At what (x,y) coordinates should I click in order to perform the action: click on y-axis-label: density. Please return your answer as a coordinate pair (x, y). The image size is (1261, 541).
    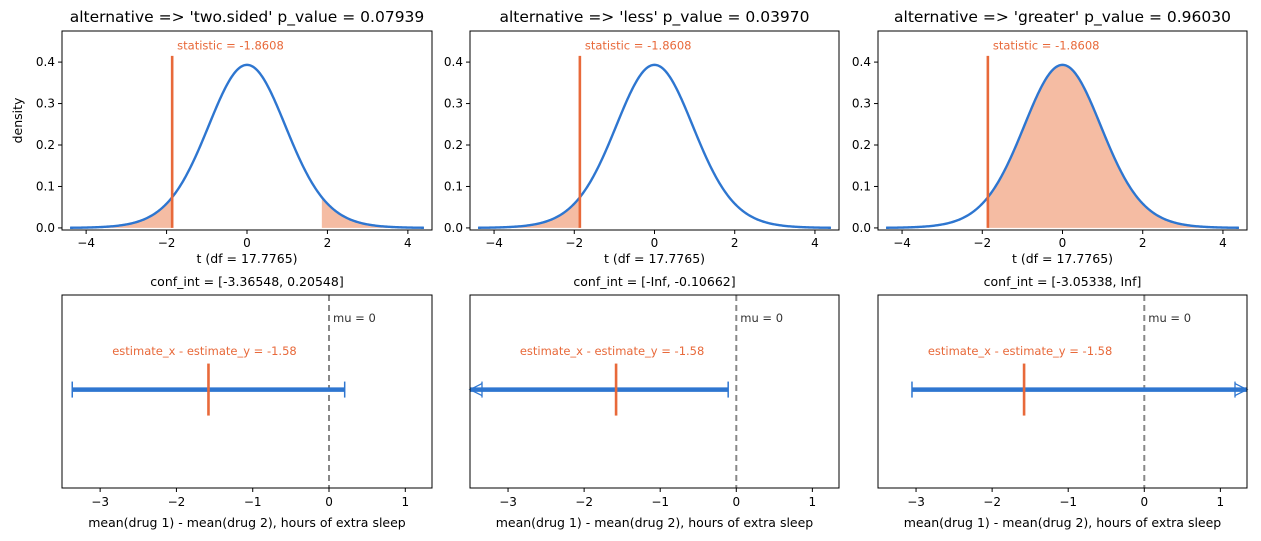
    Looking at the image, I should click on (17, 120).